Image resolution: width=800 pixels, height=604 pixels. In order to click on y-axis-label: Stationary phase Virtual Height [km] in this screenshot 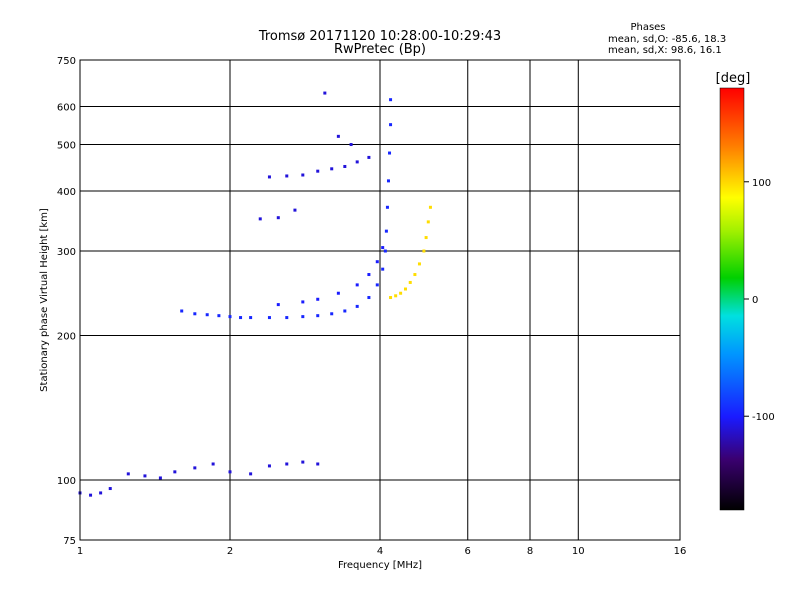, I will do `click(44, 300)`.